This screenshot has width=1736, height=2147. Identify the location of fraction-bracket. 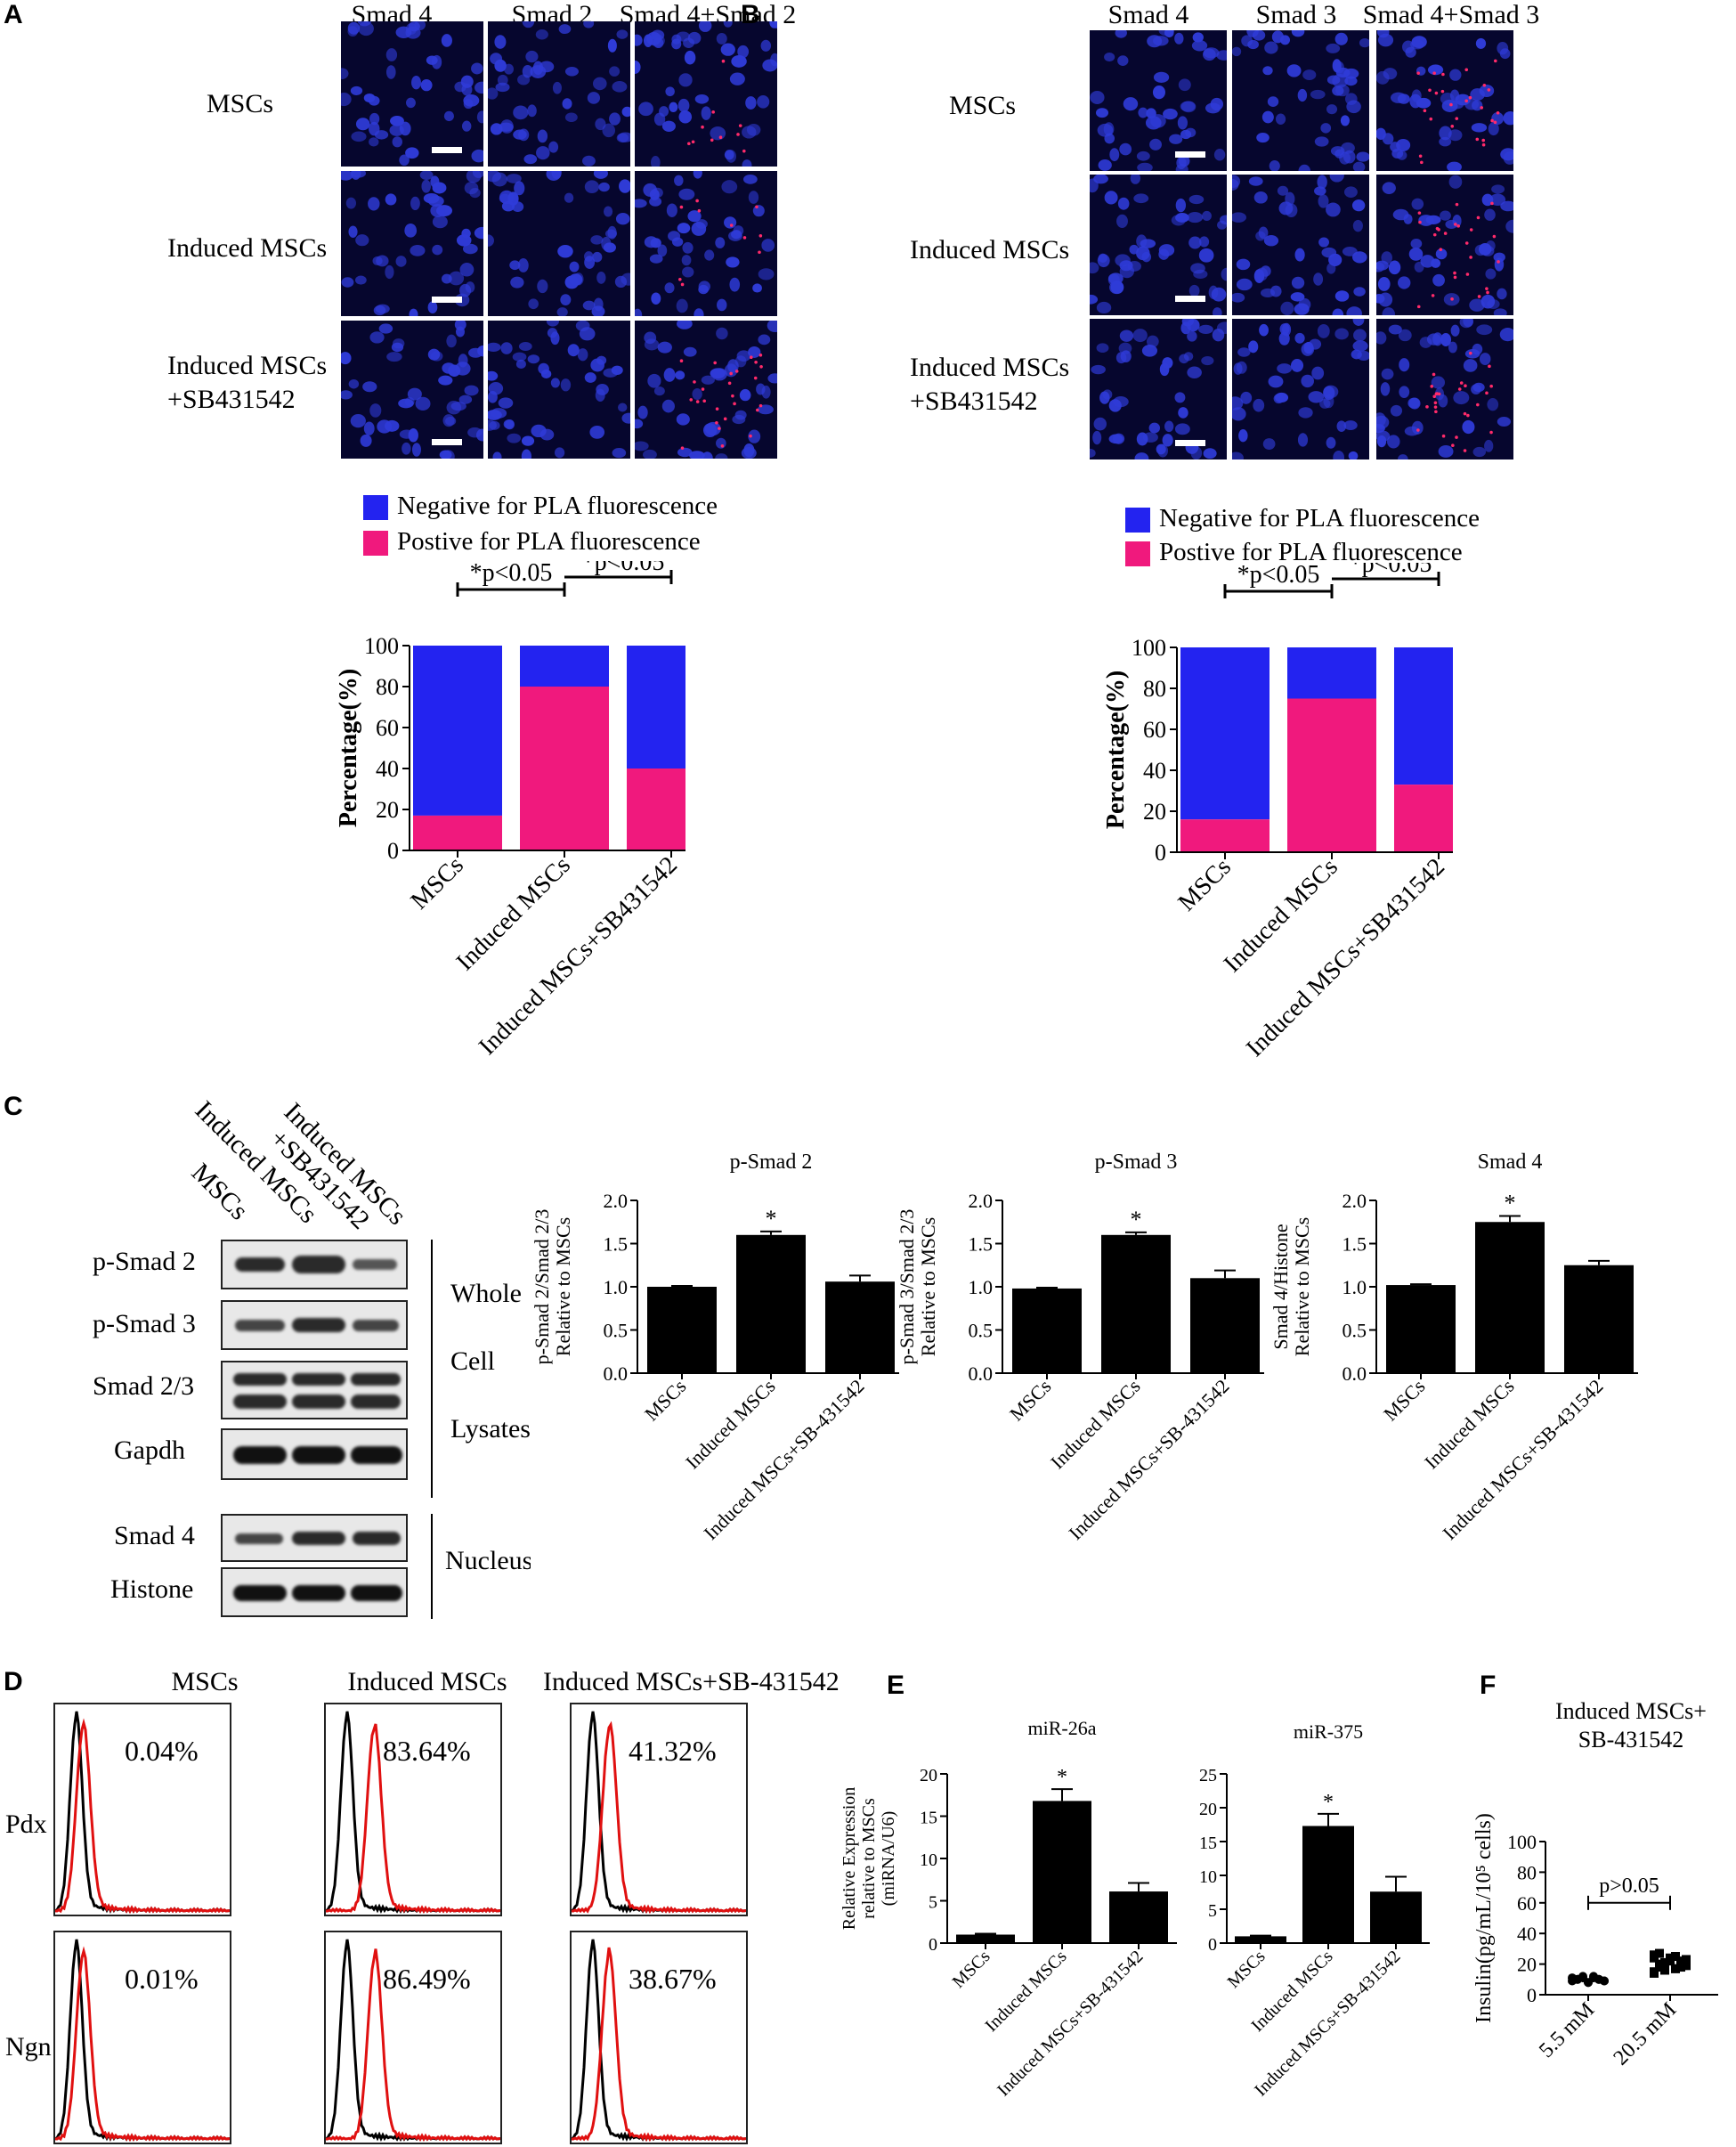
(432, 1369).